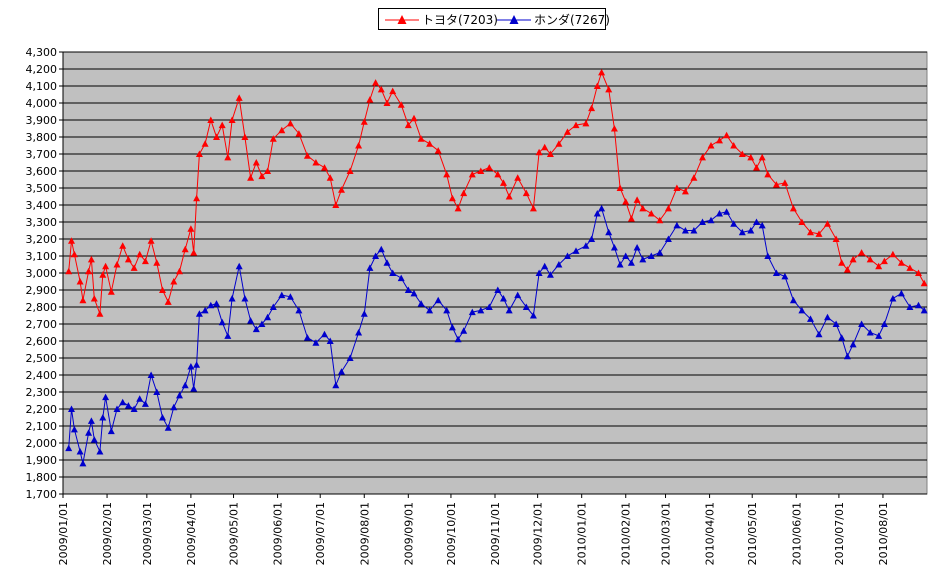  What do you see at coordinates (42, 341) in the screenshot?
I see `y-tick-label: 2,600` at bounding box center [42, 341].